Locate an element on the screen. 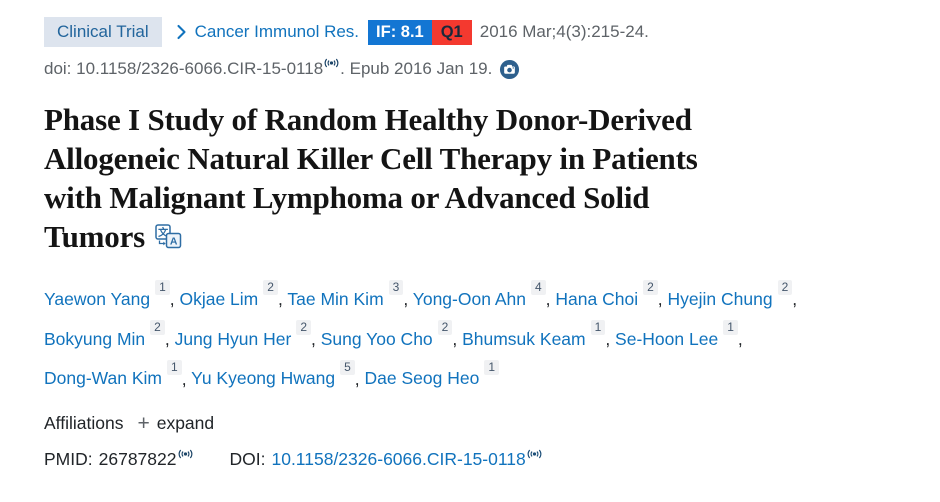  author: Se-Hoon Lee1 is located at coordinates (676, 334).